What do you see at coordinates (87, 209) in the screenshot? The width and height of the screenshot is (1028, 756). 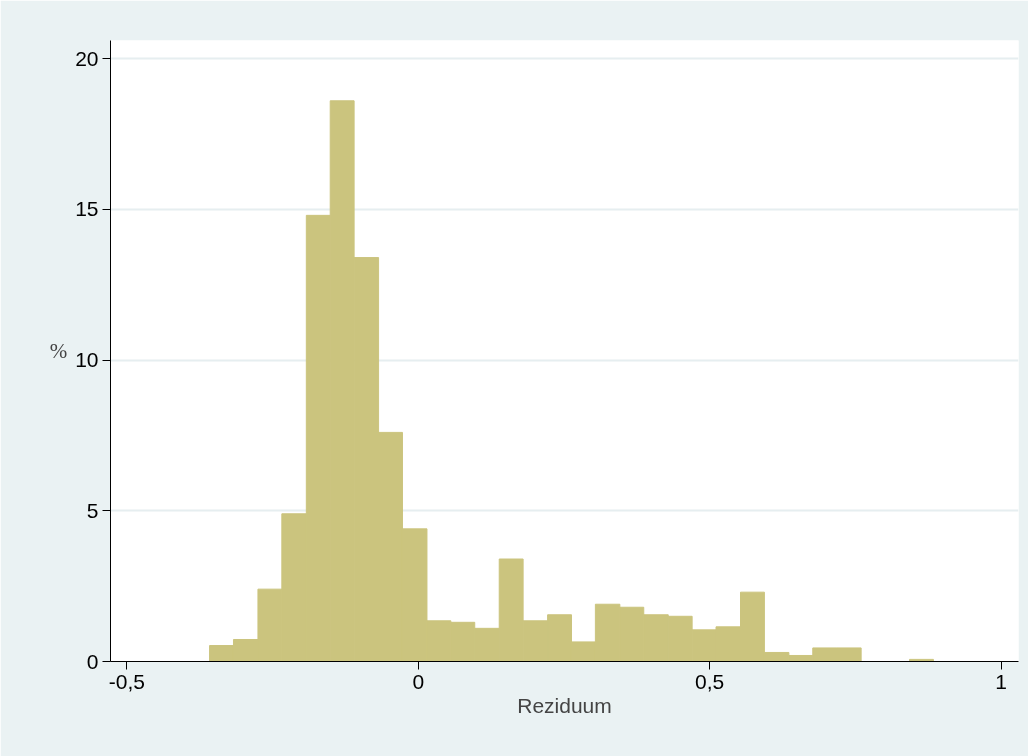 I see `y-tick-label: 15` at bounding box center [87, 209].